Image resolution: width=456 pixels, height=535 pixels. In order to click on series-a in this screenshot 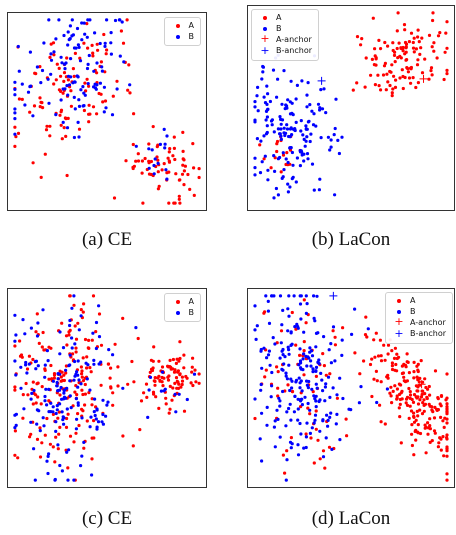, I will do `click(107, 111)`.